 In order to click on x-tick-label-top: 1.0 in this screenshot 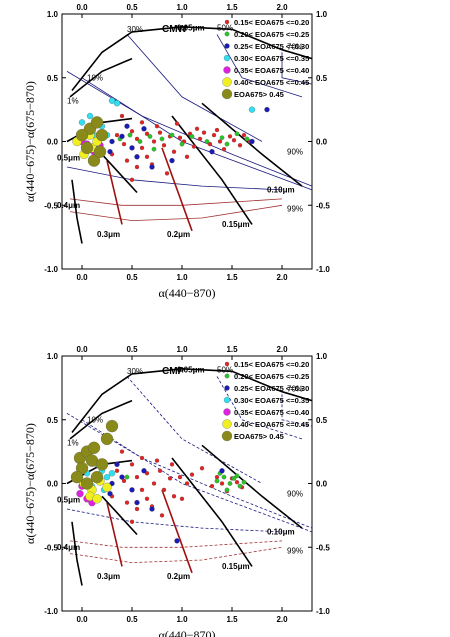, I will do `click(182, 349)`.